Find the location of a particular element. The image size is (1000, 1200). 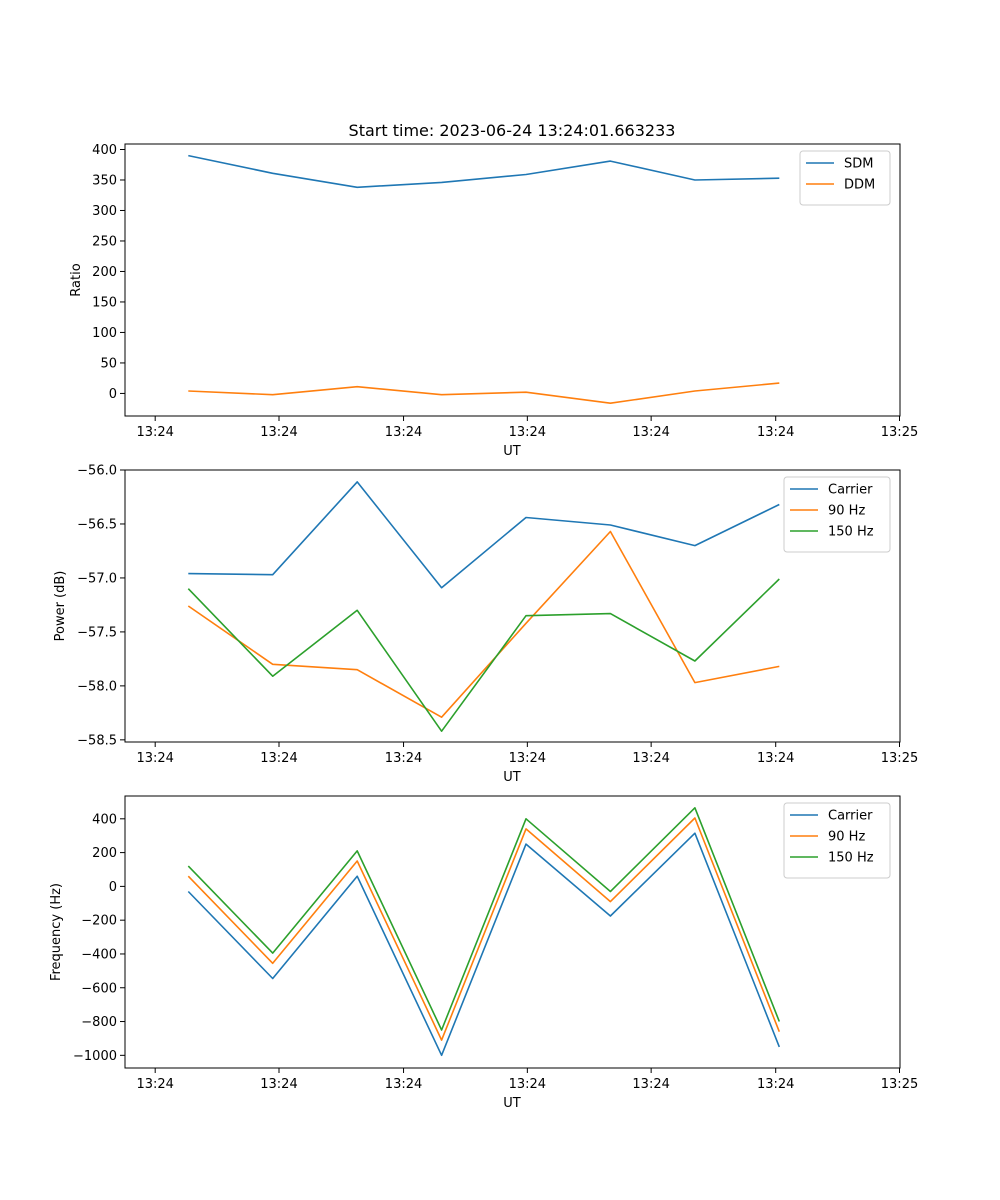

y-tick-label: 50 is located at coordinates (108, 363).